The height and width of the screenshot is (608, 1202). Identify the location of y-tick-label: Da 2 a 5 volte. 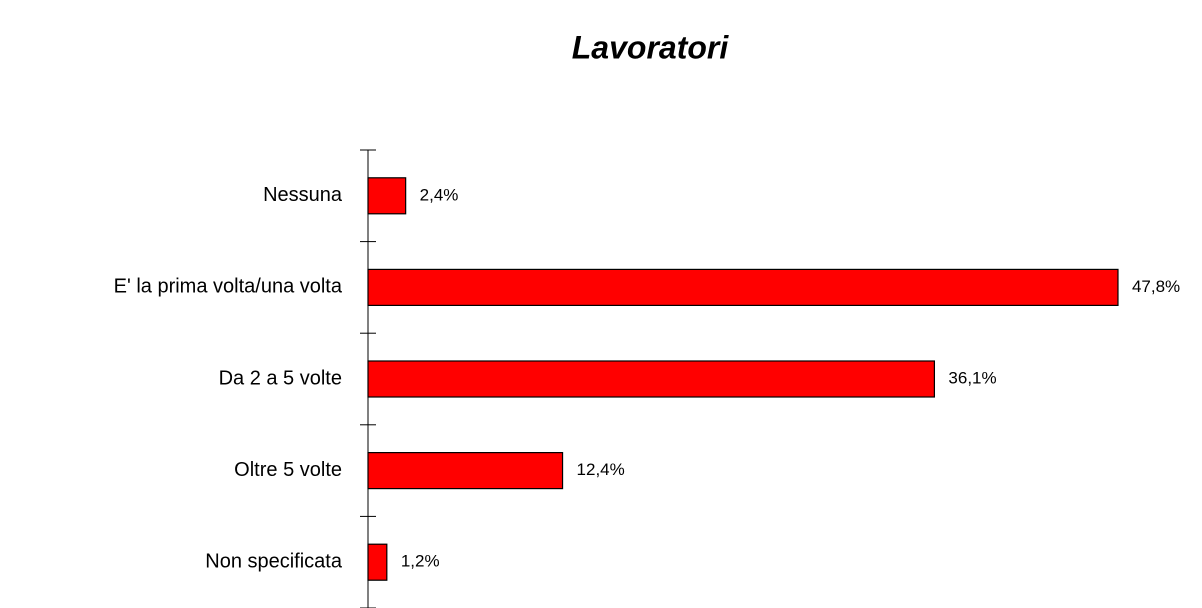
(280, 378).